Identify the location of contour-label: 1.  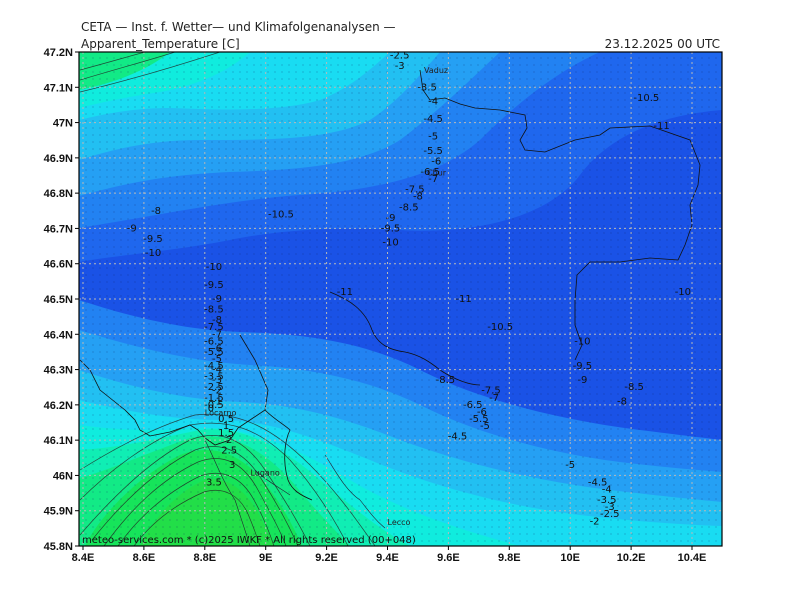
(226, 426).